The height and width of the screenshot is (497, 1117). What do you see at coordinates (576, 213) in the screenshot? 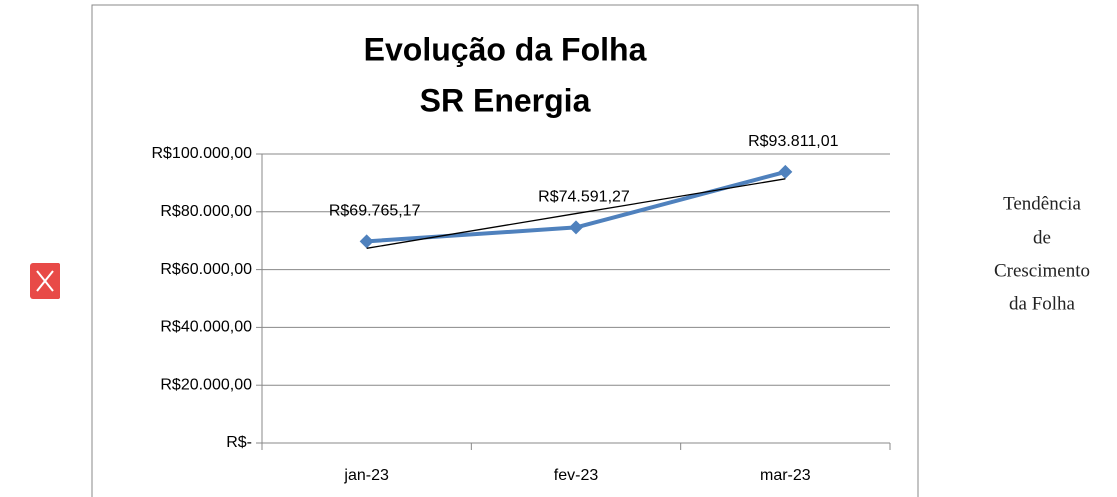
I see `trend-line` at bounding box center [576, 213].